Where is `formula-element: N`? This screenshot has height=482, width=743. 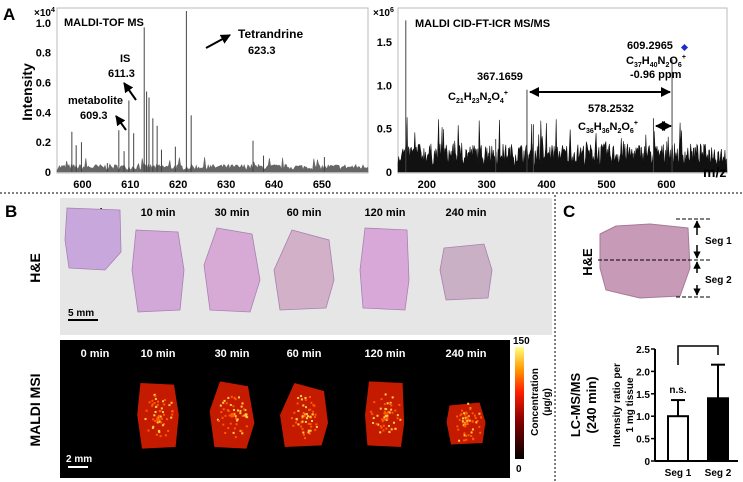 formula-element: N is located at coordinates (484, 97).